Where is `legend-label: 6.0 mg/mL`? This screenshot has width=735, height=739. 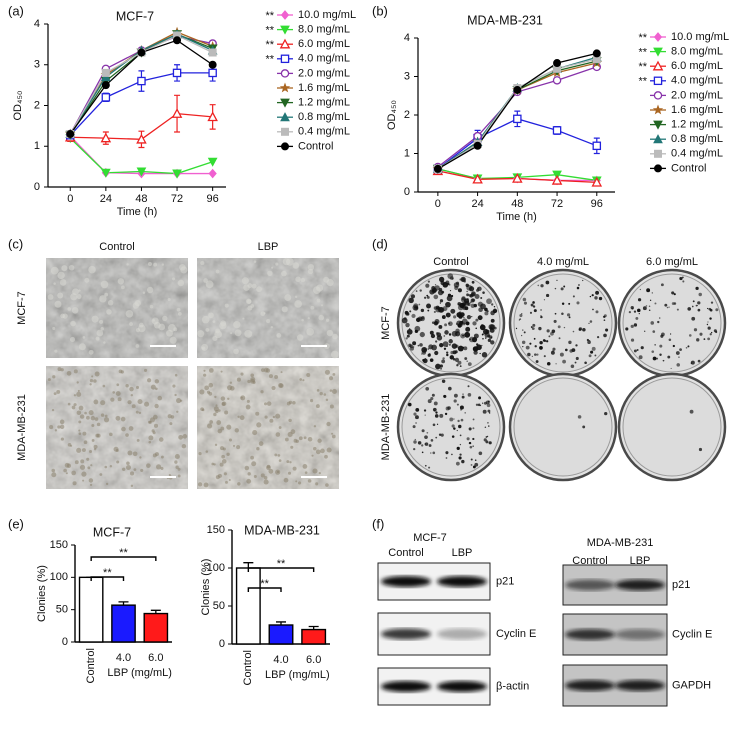 legend-label: 6.0 mg/mL is located at coordinates (324, 44).